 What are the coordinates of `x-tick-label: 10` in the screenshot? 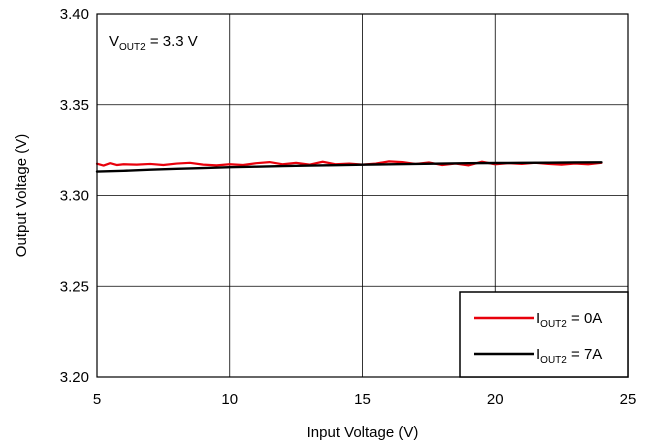 It's located at (229, 399).